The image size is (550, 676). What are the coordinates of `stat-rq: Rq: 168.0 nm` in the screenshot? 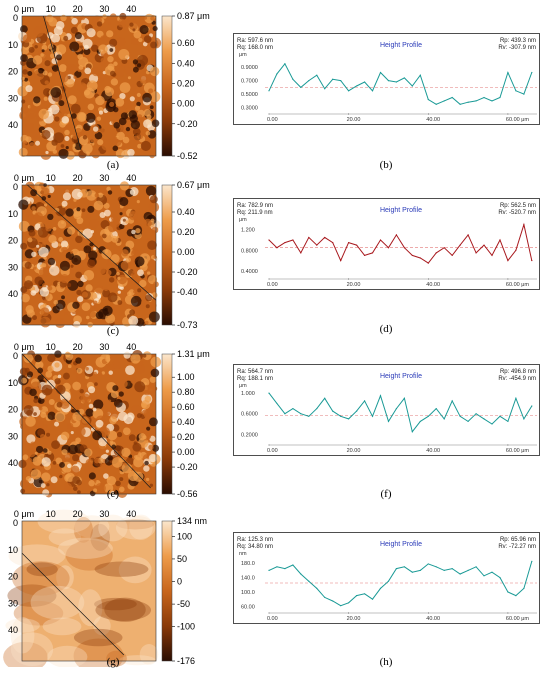 It's located at (255, 48).